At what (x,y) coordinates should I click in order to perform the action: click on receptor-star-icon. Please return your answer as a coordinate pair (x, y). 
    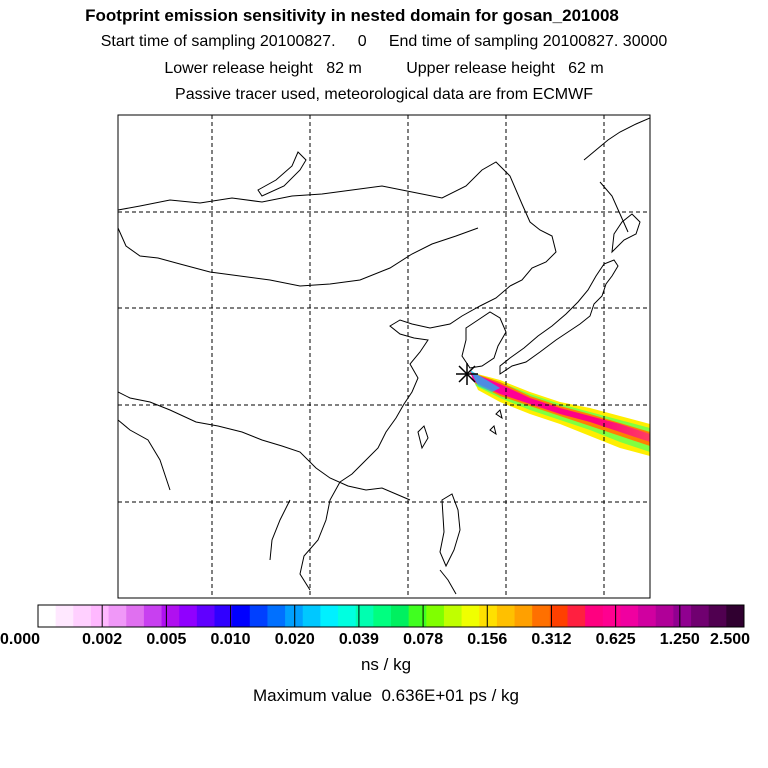
    Looking at the image, I should click on (467, 374).